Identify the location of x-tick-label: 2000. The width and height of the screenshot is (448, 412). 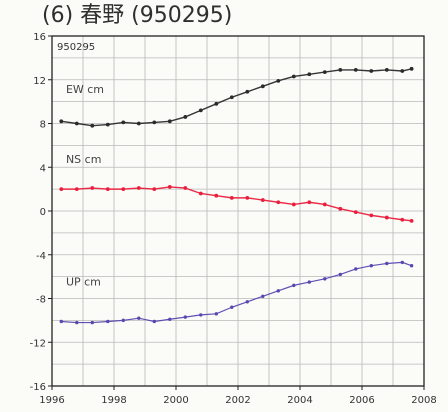
(175, 400).